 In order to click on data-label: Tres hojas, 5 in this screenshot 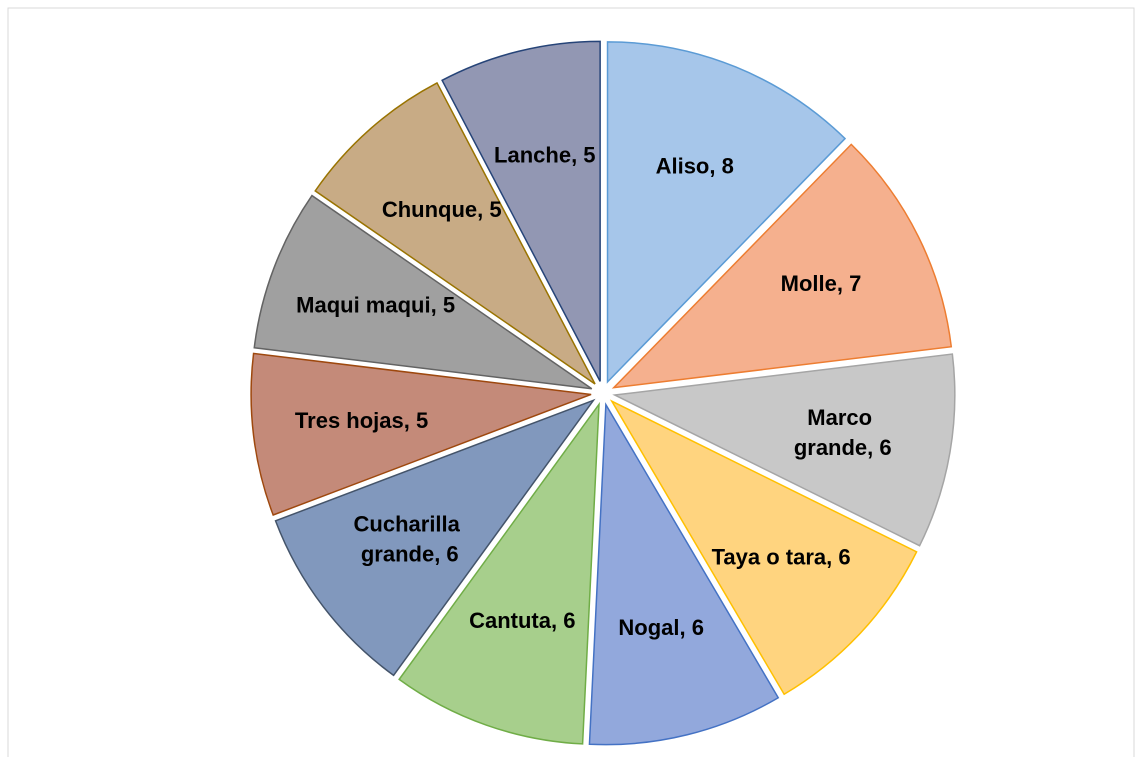, I will do `click(361, 420)`.